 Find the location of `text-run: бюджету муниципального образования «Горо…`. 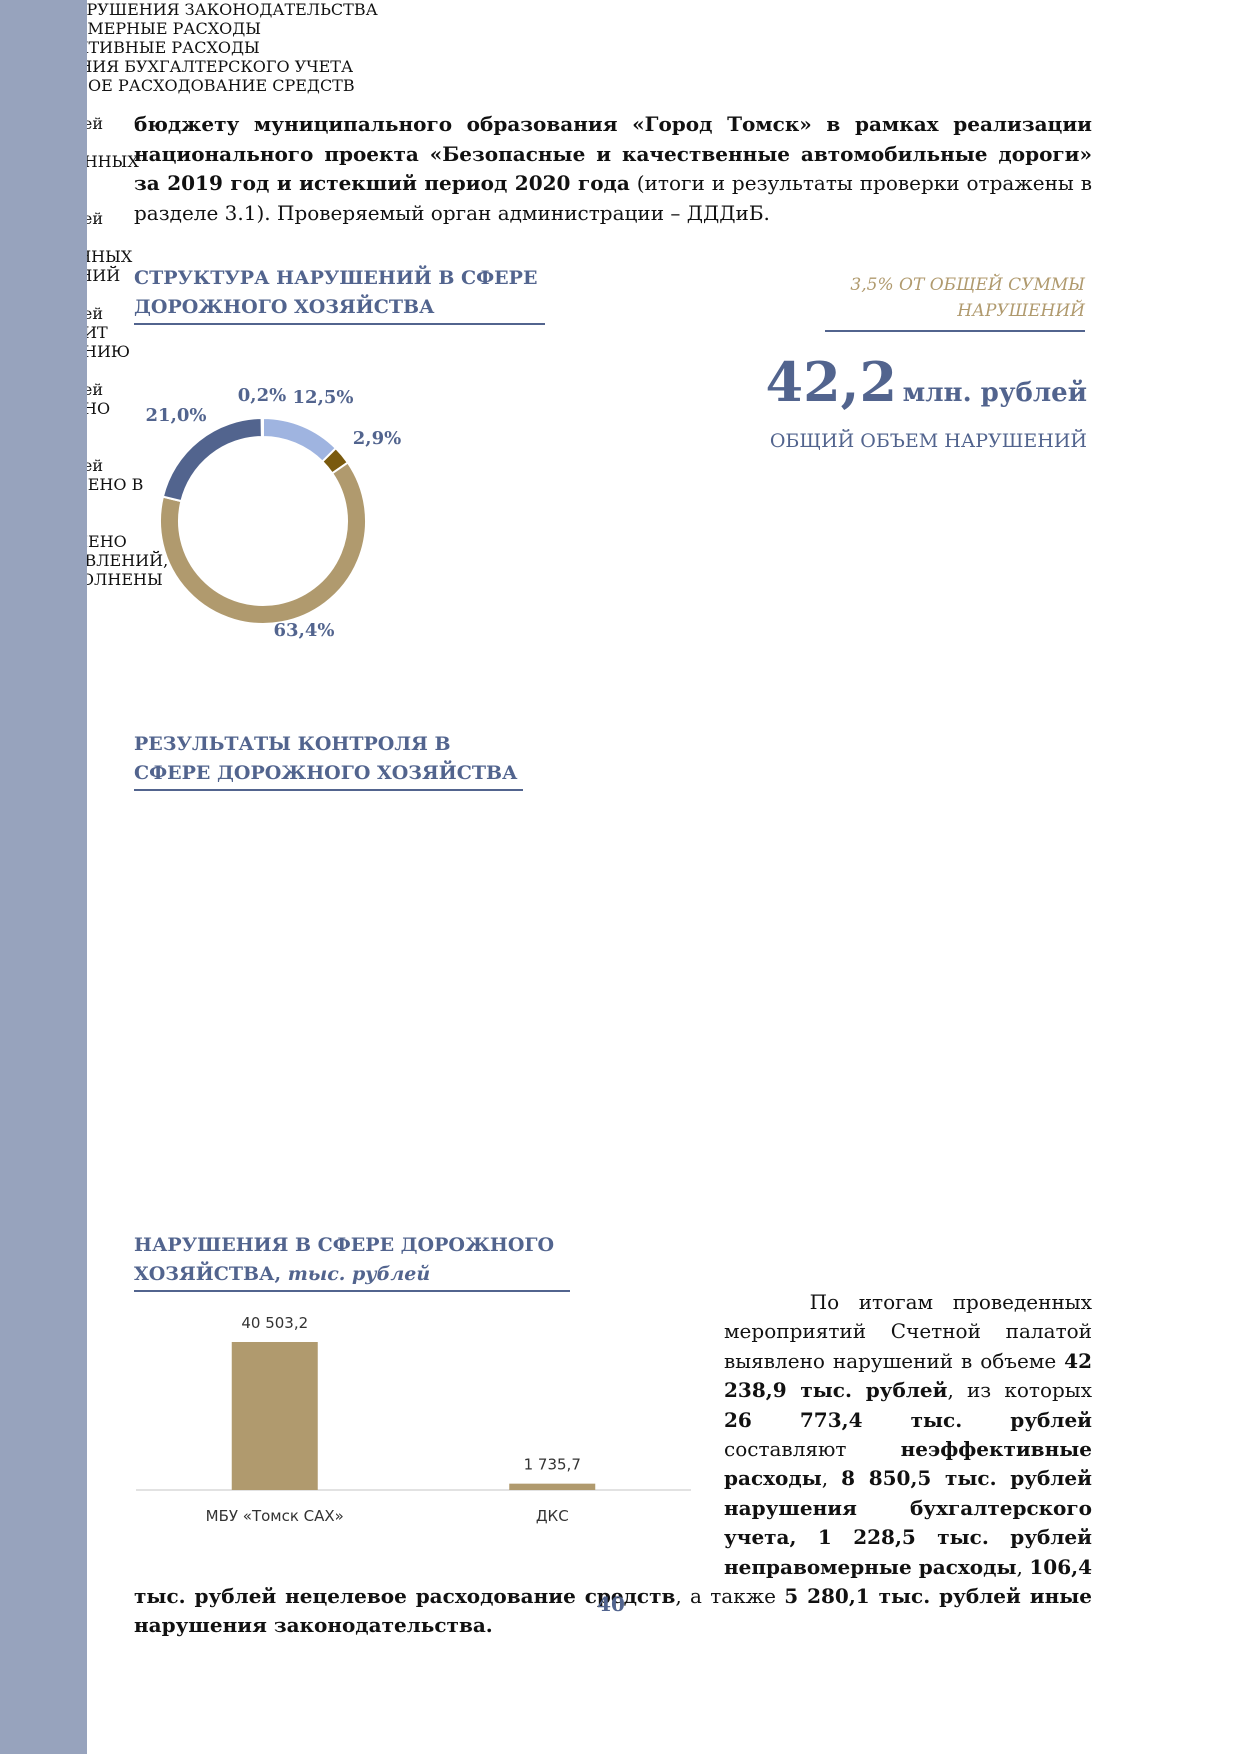

text-run: бюджету муниципального образования «Горо… is located at coordinates (613, 153).